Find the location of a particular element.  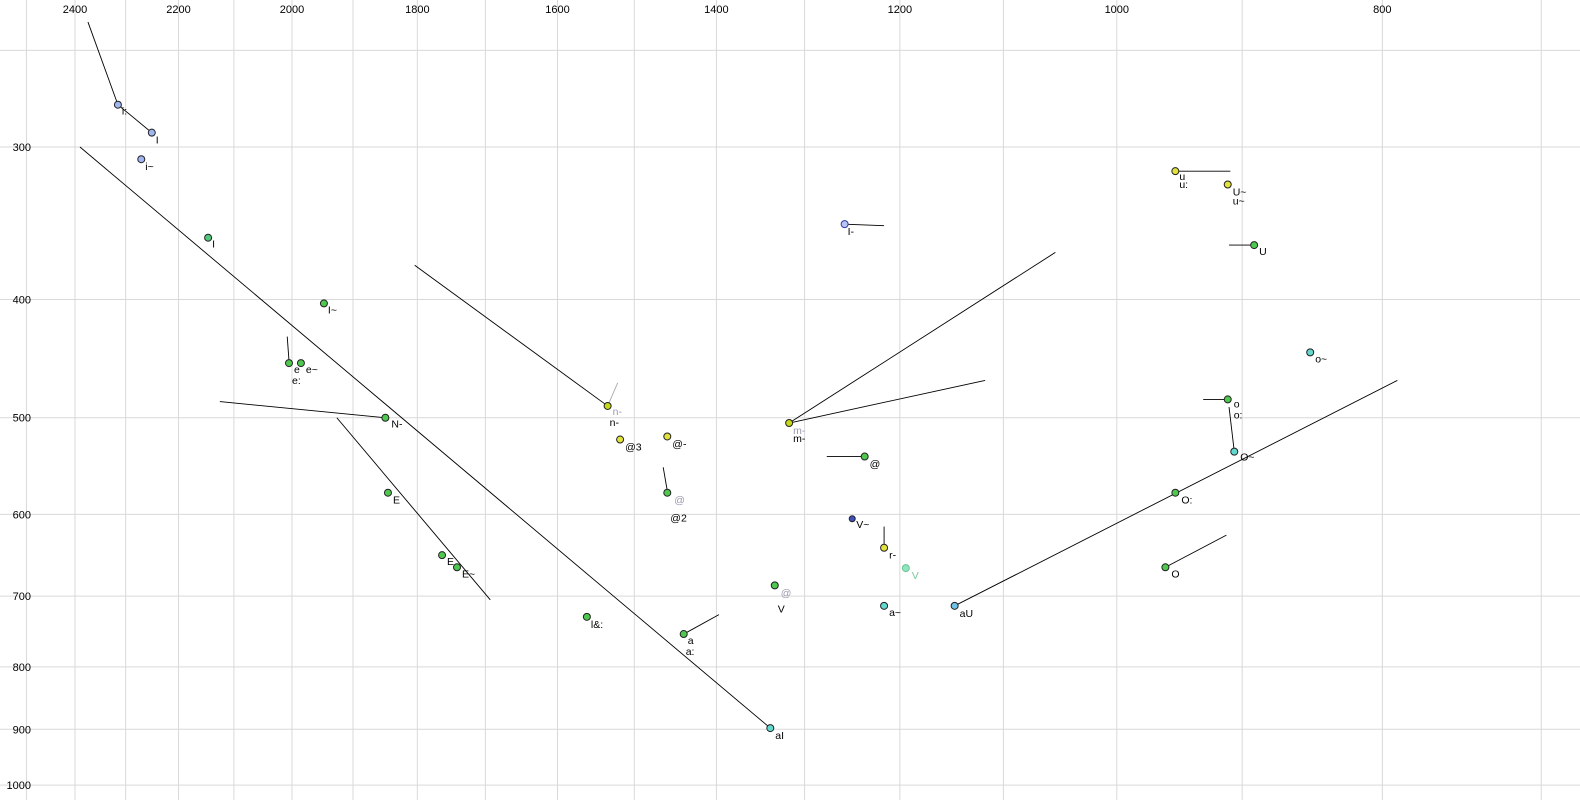

vowel-label: @ is located at coordinates (786, 593).